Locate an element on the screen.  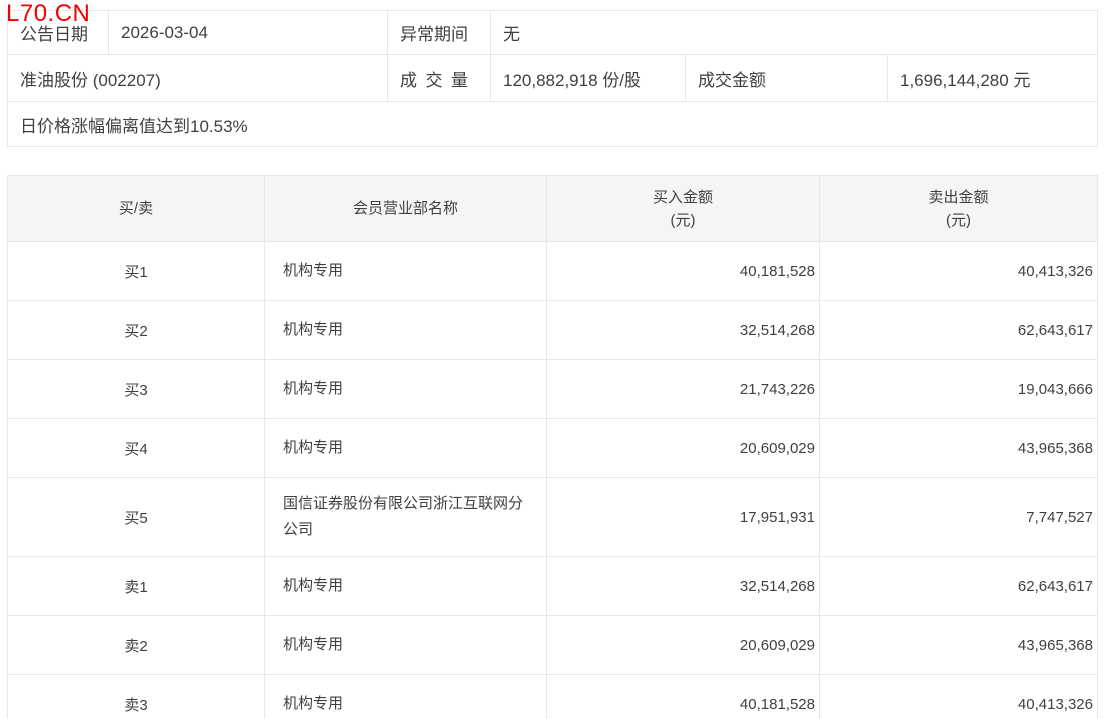
side-cell: 买5 is located at coordinates (136, 517).